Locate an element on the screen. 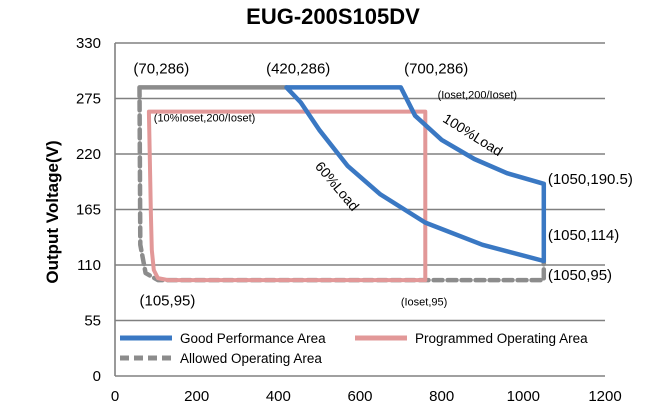  y-tick-label: 275 is located at coordinates (88, 99).